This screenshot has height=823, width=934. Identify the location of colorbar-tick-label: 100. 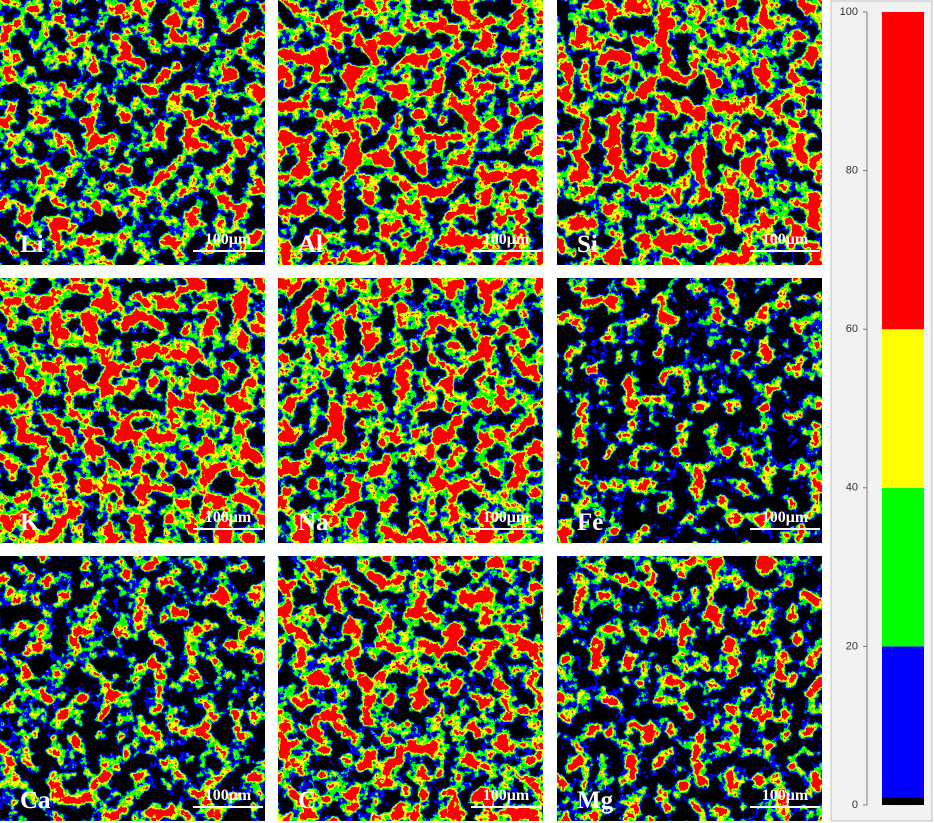
(849, 12).